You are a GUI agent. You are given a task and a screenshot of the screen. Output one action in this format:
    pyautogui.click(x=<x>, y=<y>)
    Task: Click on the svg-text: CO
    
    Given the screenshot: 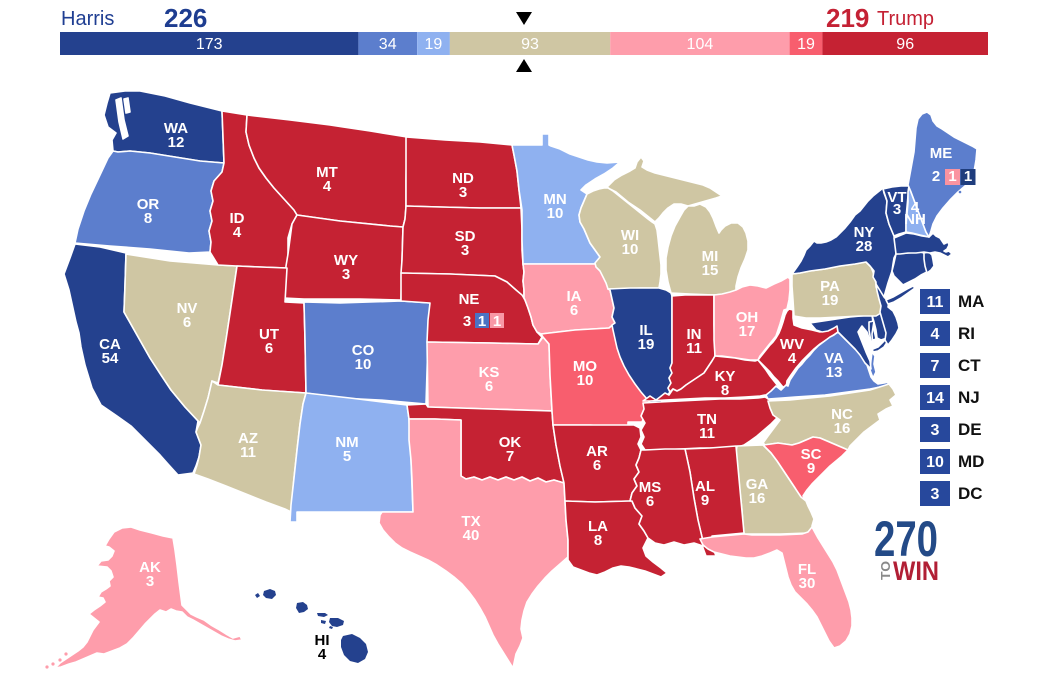 What is the action you would take?
    pyautogui.click(x=363, y=350)
    